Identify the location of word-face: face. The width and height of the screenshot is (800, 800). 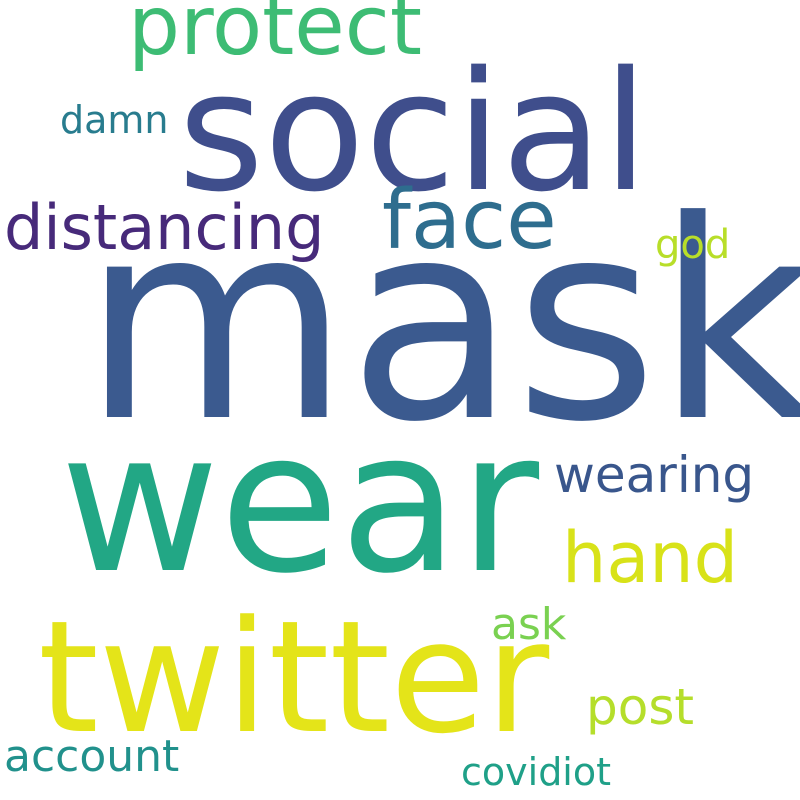
(469, 220).